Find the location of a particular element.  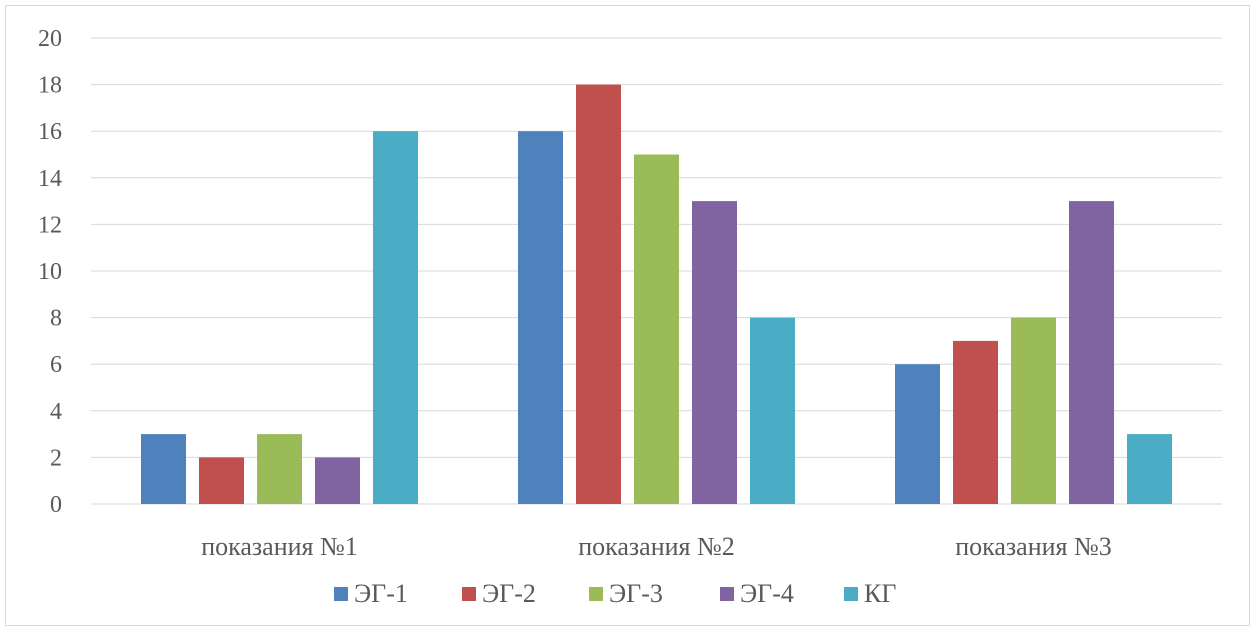

x-category-label: показания №2 is located at coordinates (656, 546).